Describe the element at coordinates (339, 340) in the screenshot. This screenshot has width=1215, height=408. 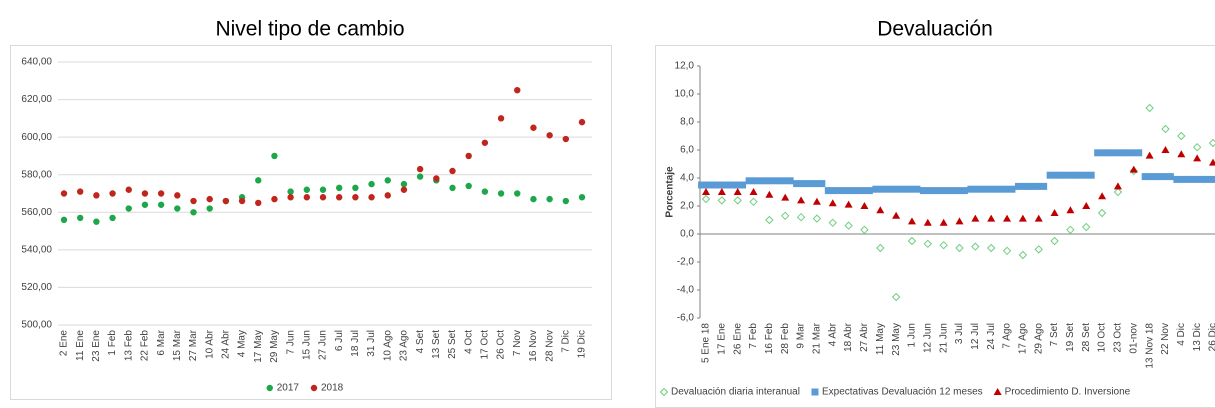
I see `x-tick-label: 6 Jul` at that location.